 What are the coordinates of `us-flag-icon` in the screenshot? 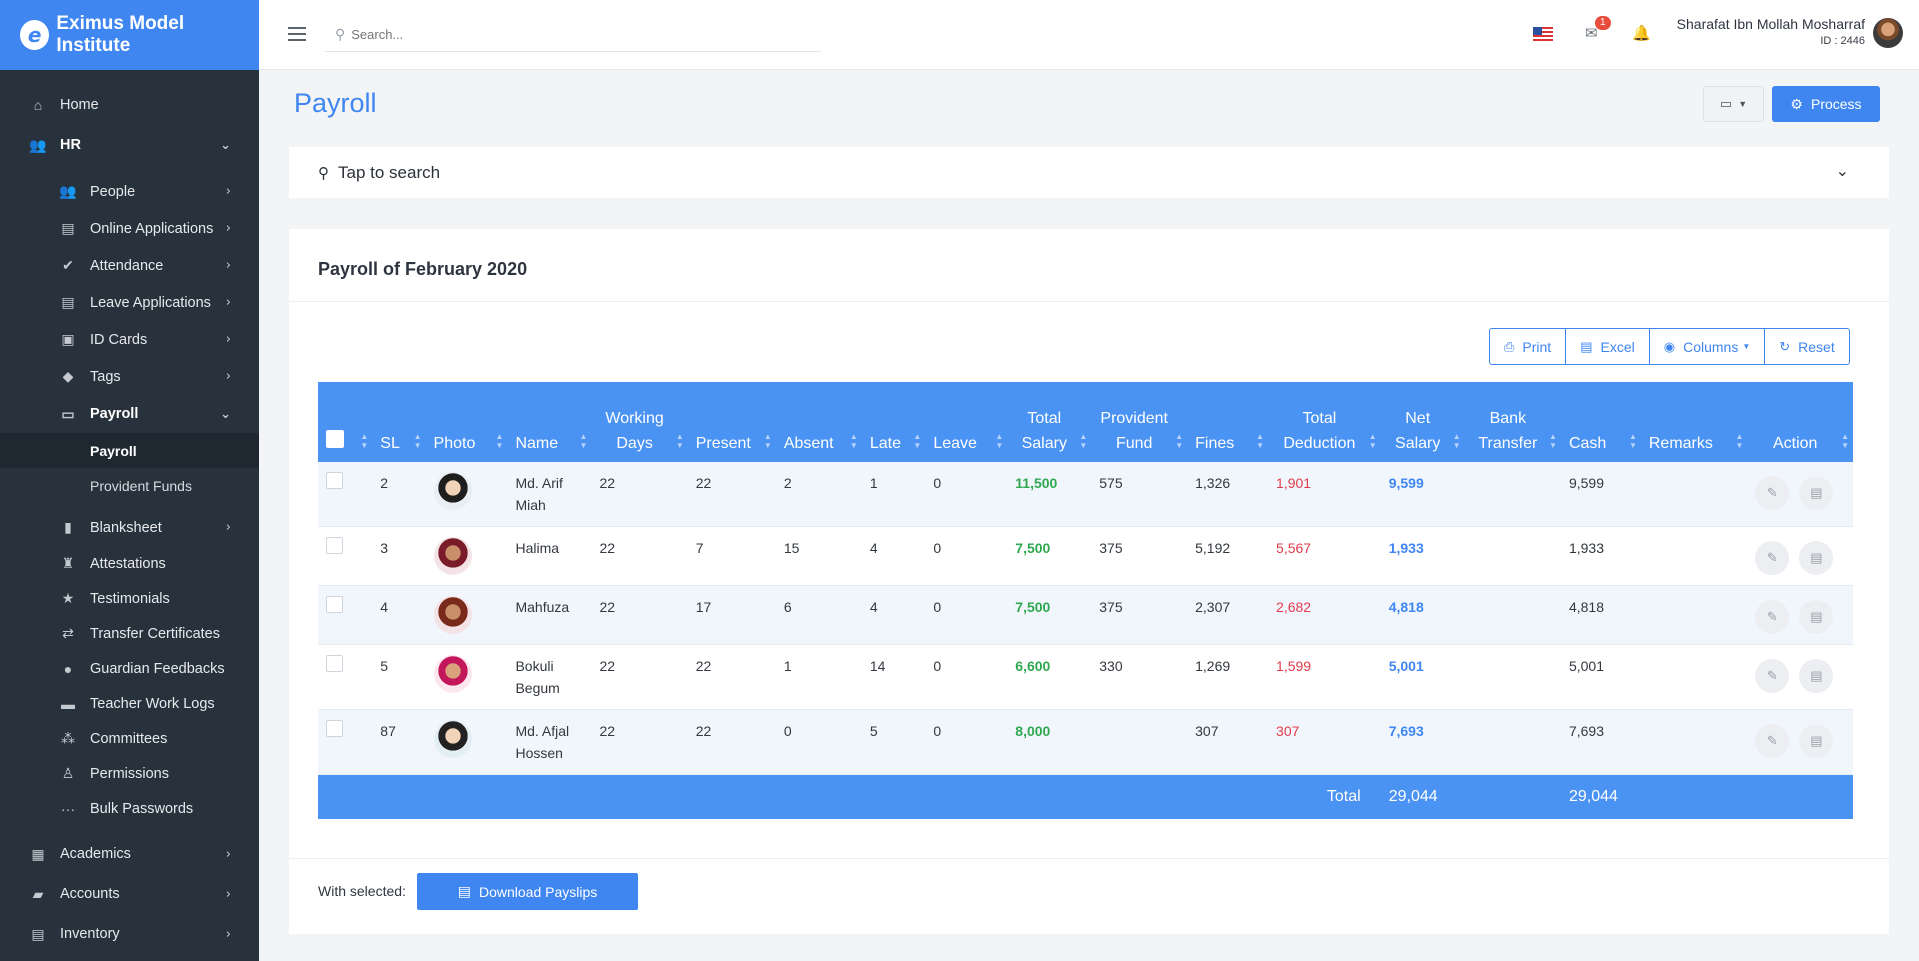 It's located at (1543, 34).